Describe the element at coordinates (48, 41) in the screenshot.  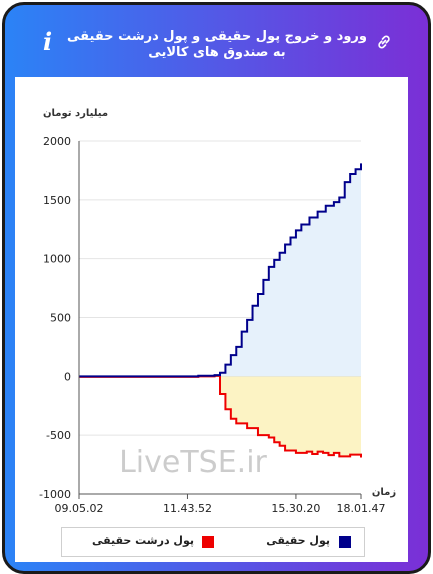
I see `info-icon: i` at that location.